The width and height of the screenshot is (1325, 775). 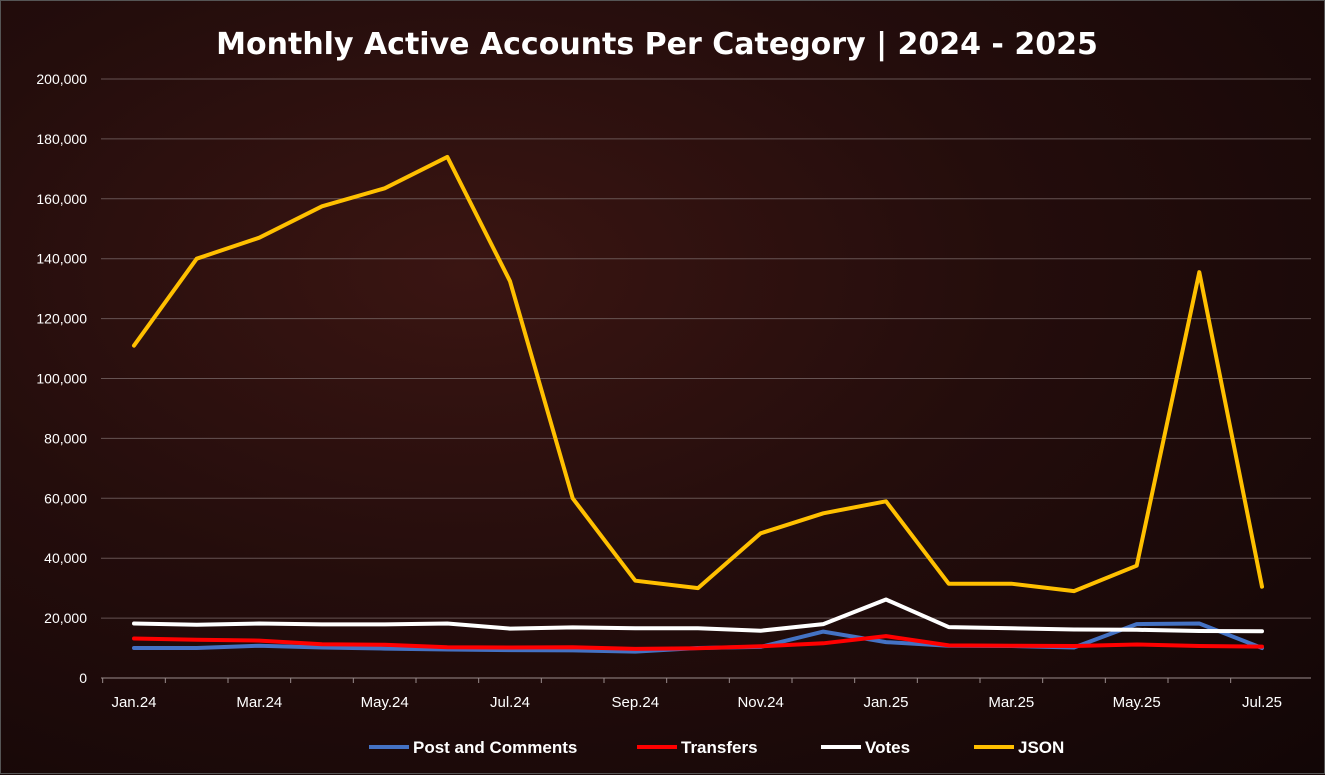 I want to click on y-tick-label: 140,000, so click(x=61, y=259).